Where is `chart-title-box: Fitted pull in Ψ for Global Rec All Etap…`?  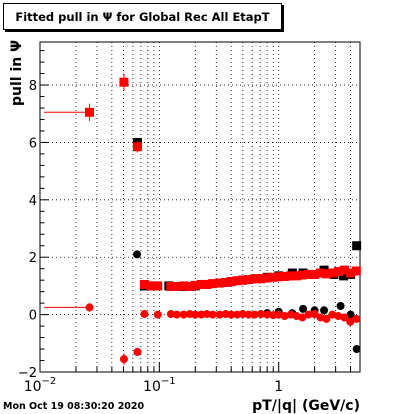
chart-title-box: Fitted pull in Ψ for Global Rec All Etap… is located at coordinates (142, 16).